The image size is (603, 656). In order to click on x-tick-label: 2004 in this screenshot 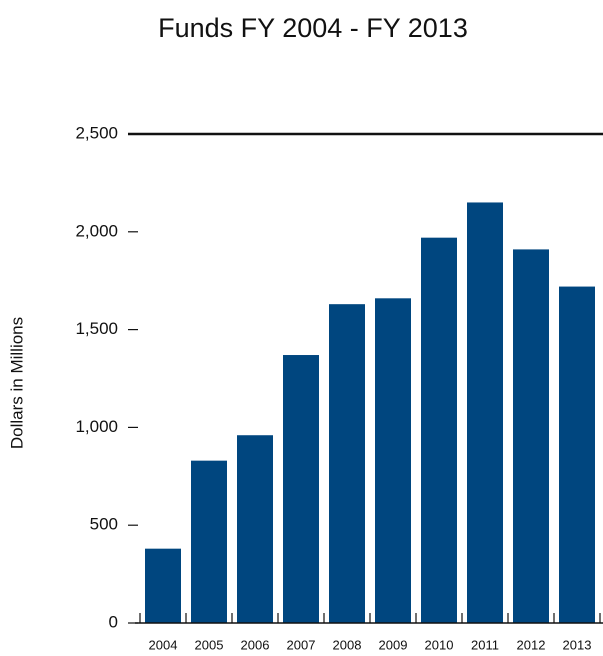, I will do `click(163, 644)`.